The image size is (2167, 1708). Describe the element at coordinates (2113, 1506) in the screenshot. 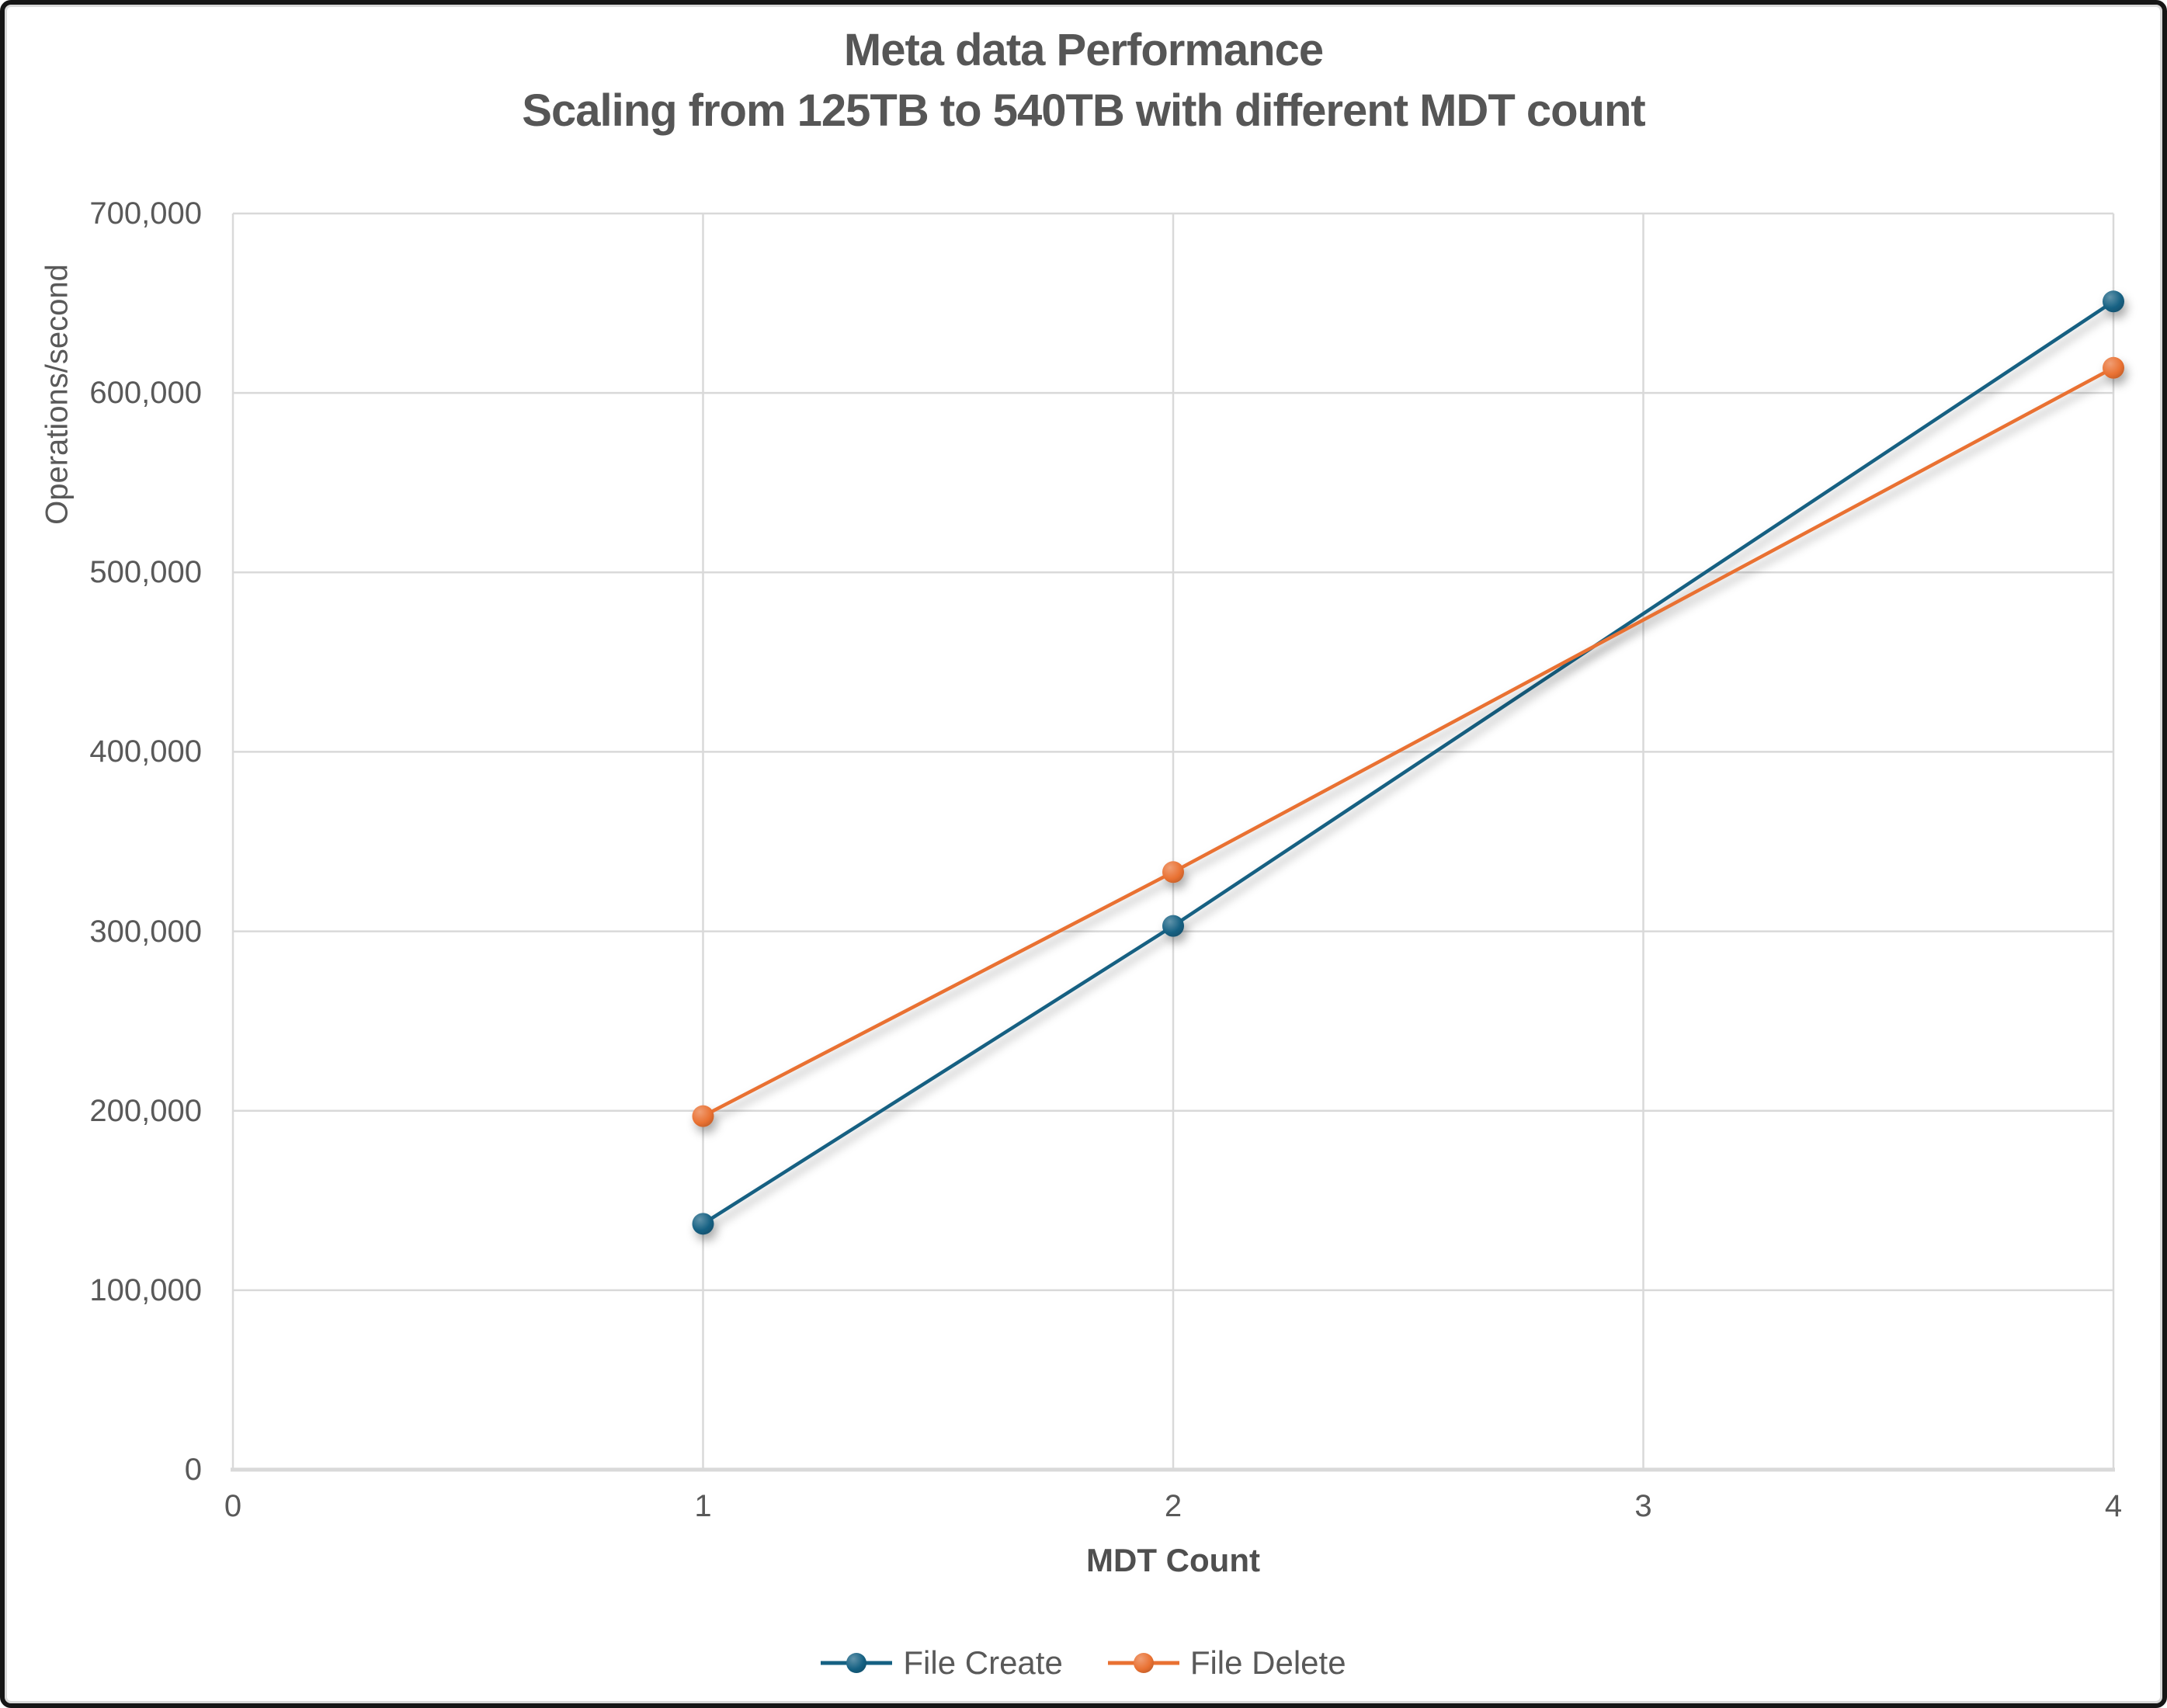

I see `x-tick-label: 4` at that location.